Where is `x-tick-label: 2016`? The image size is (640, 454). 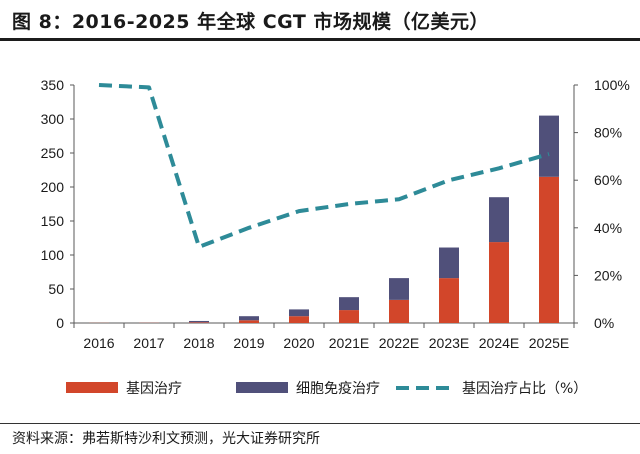 x-tick-label: 2016 is located at coordinates (98, 343).